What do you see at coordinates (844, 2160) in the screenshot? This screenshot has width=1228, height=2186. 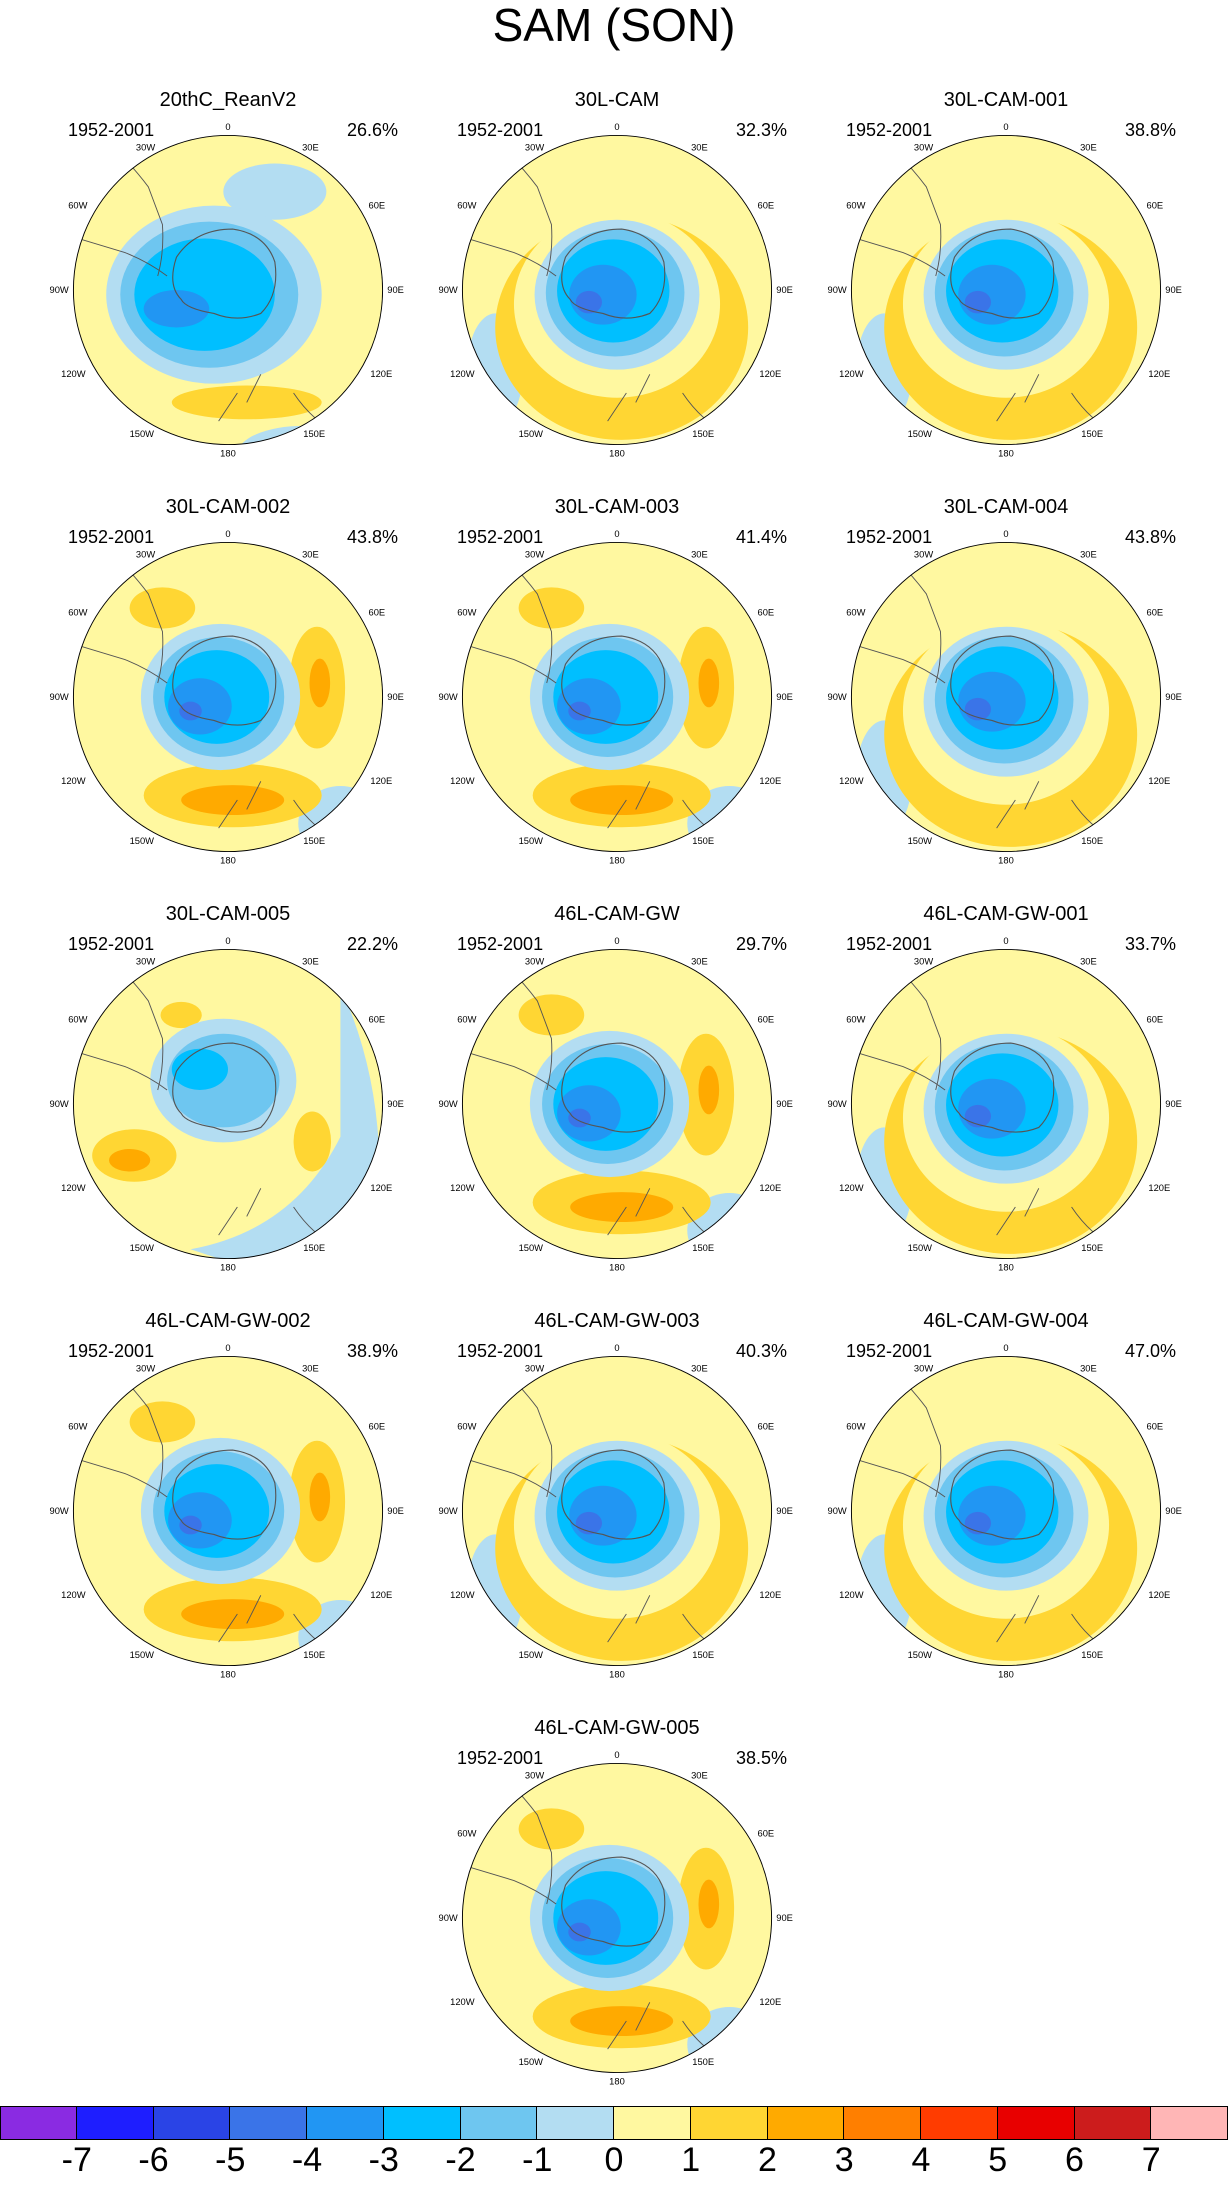 I see `colorbar-label: 3` at bounding box center [844, 2160].